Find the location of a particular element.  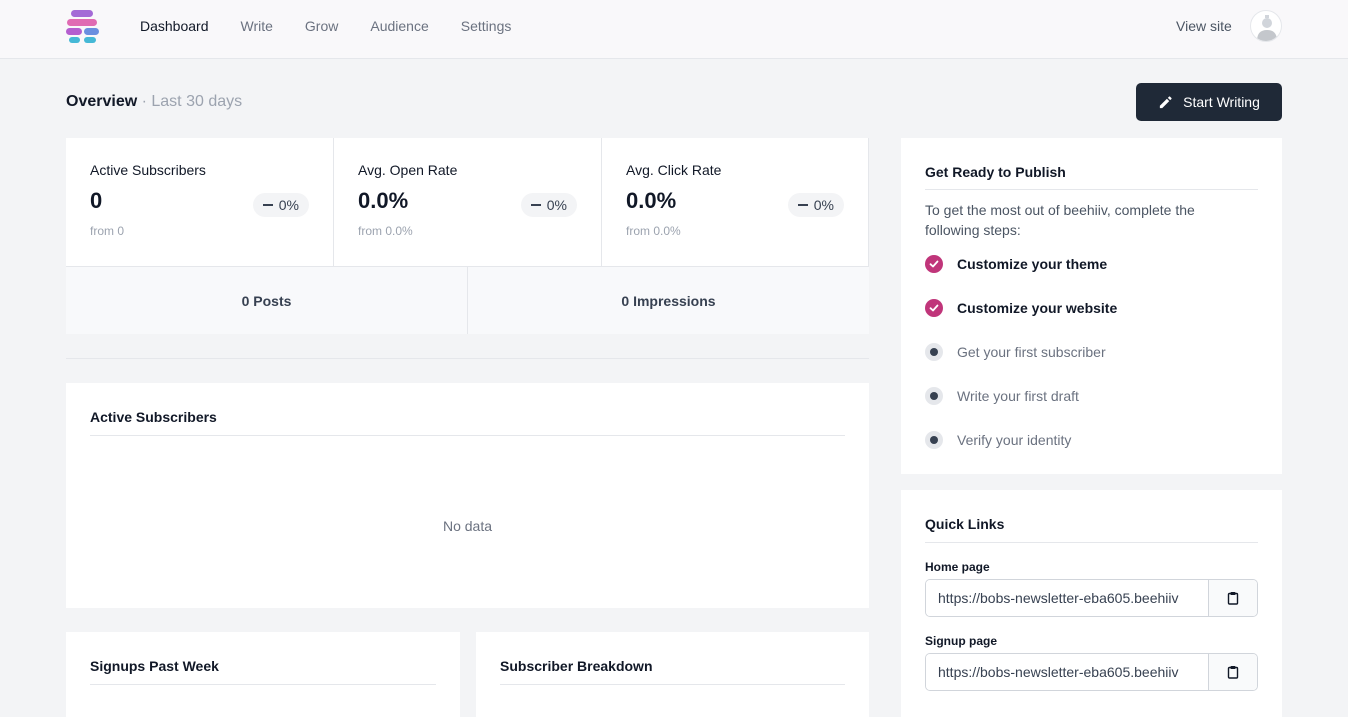

beehiiv-logo-icon is located at coordinates (83, 27).